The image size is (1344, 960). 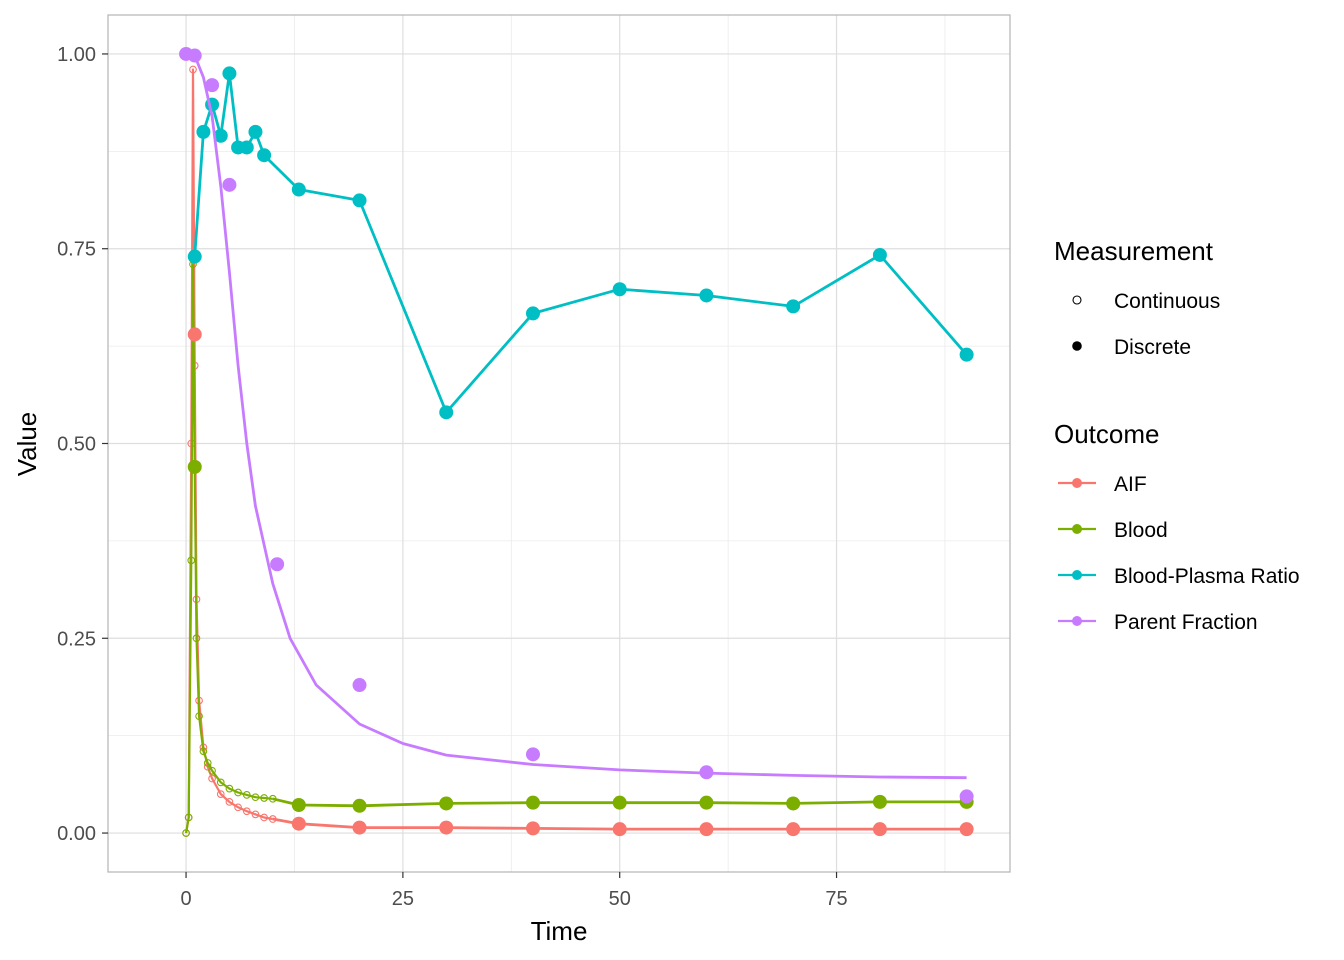 I want to click on x-tick-label: 0, so click(x=185, y=899).